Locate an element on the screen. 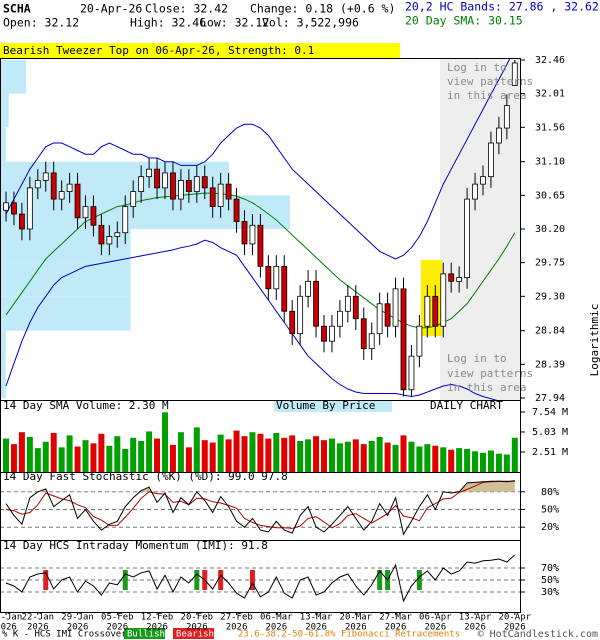 This screenshot has width=600, height=640. stochastic-panel is located at coordinates (260, 508).